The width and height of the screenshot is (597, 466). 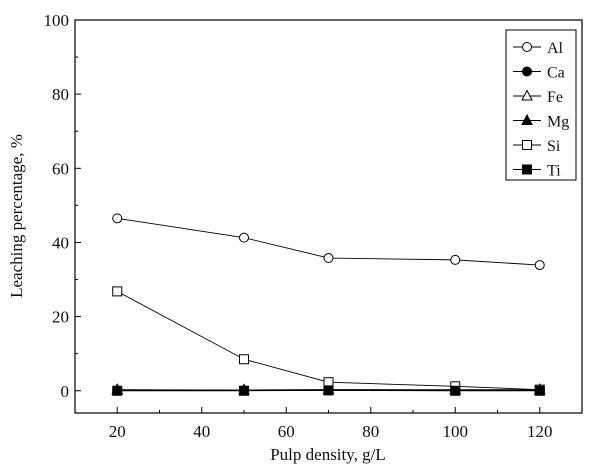 I want to click on legend-item-si: Si, so click(x=537, y=146).